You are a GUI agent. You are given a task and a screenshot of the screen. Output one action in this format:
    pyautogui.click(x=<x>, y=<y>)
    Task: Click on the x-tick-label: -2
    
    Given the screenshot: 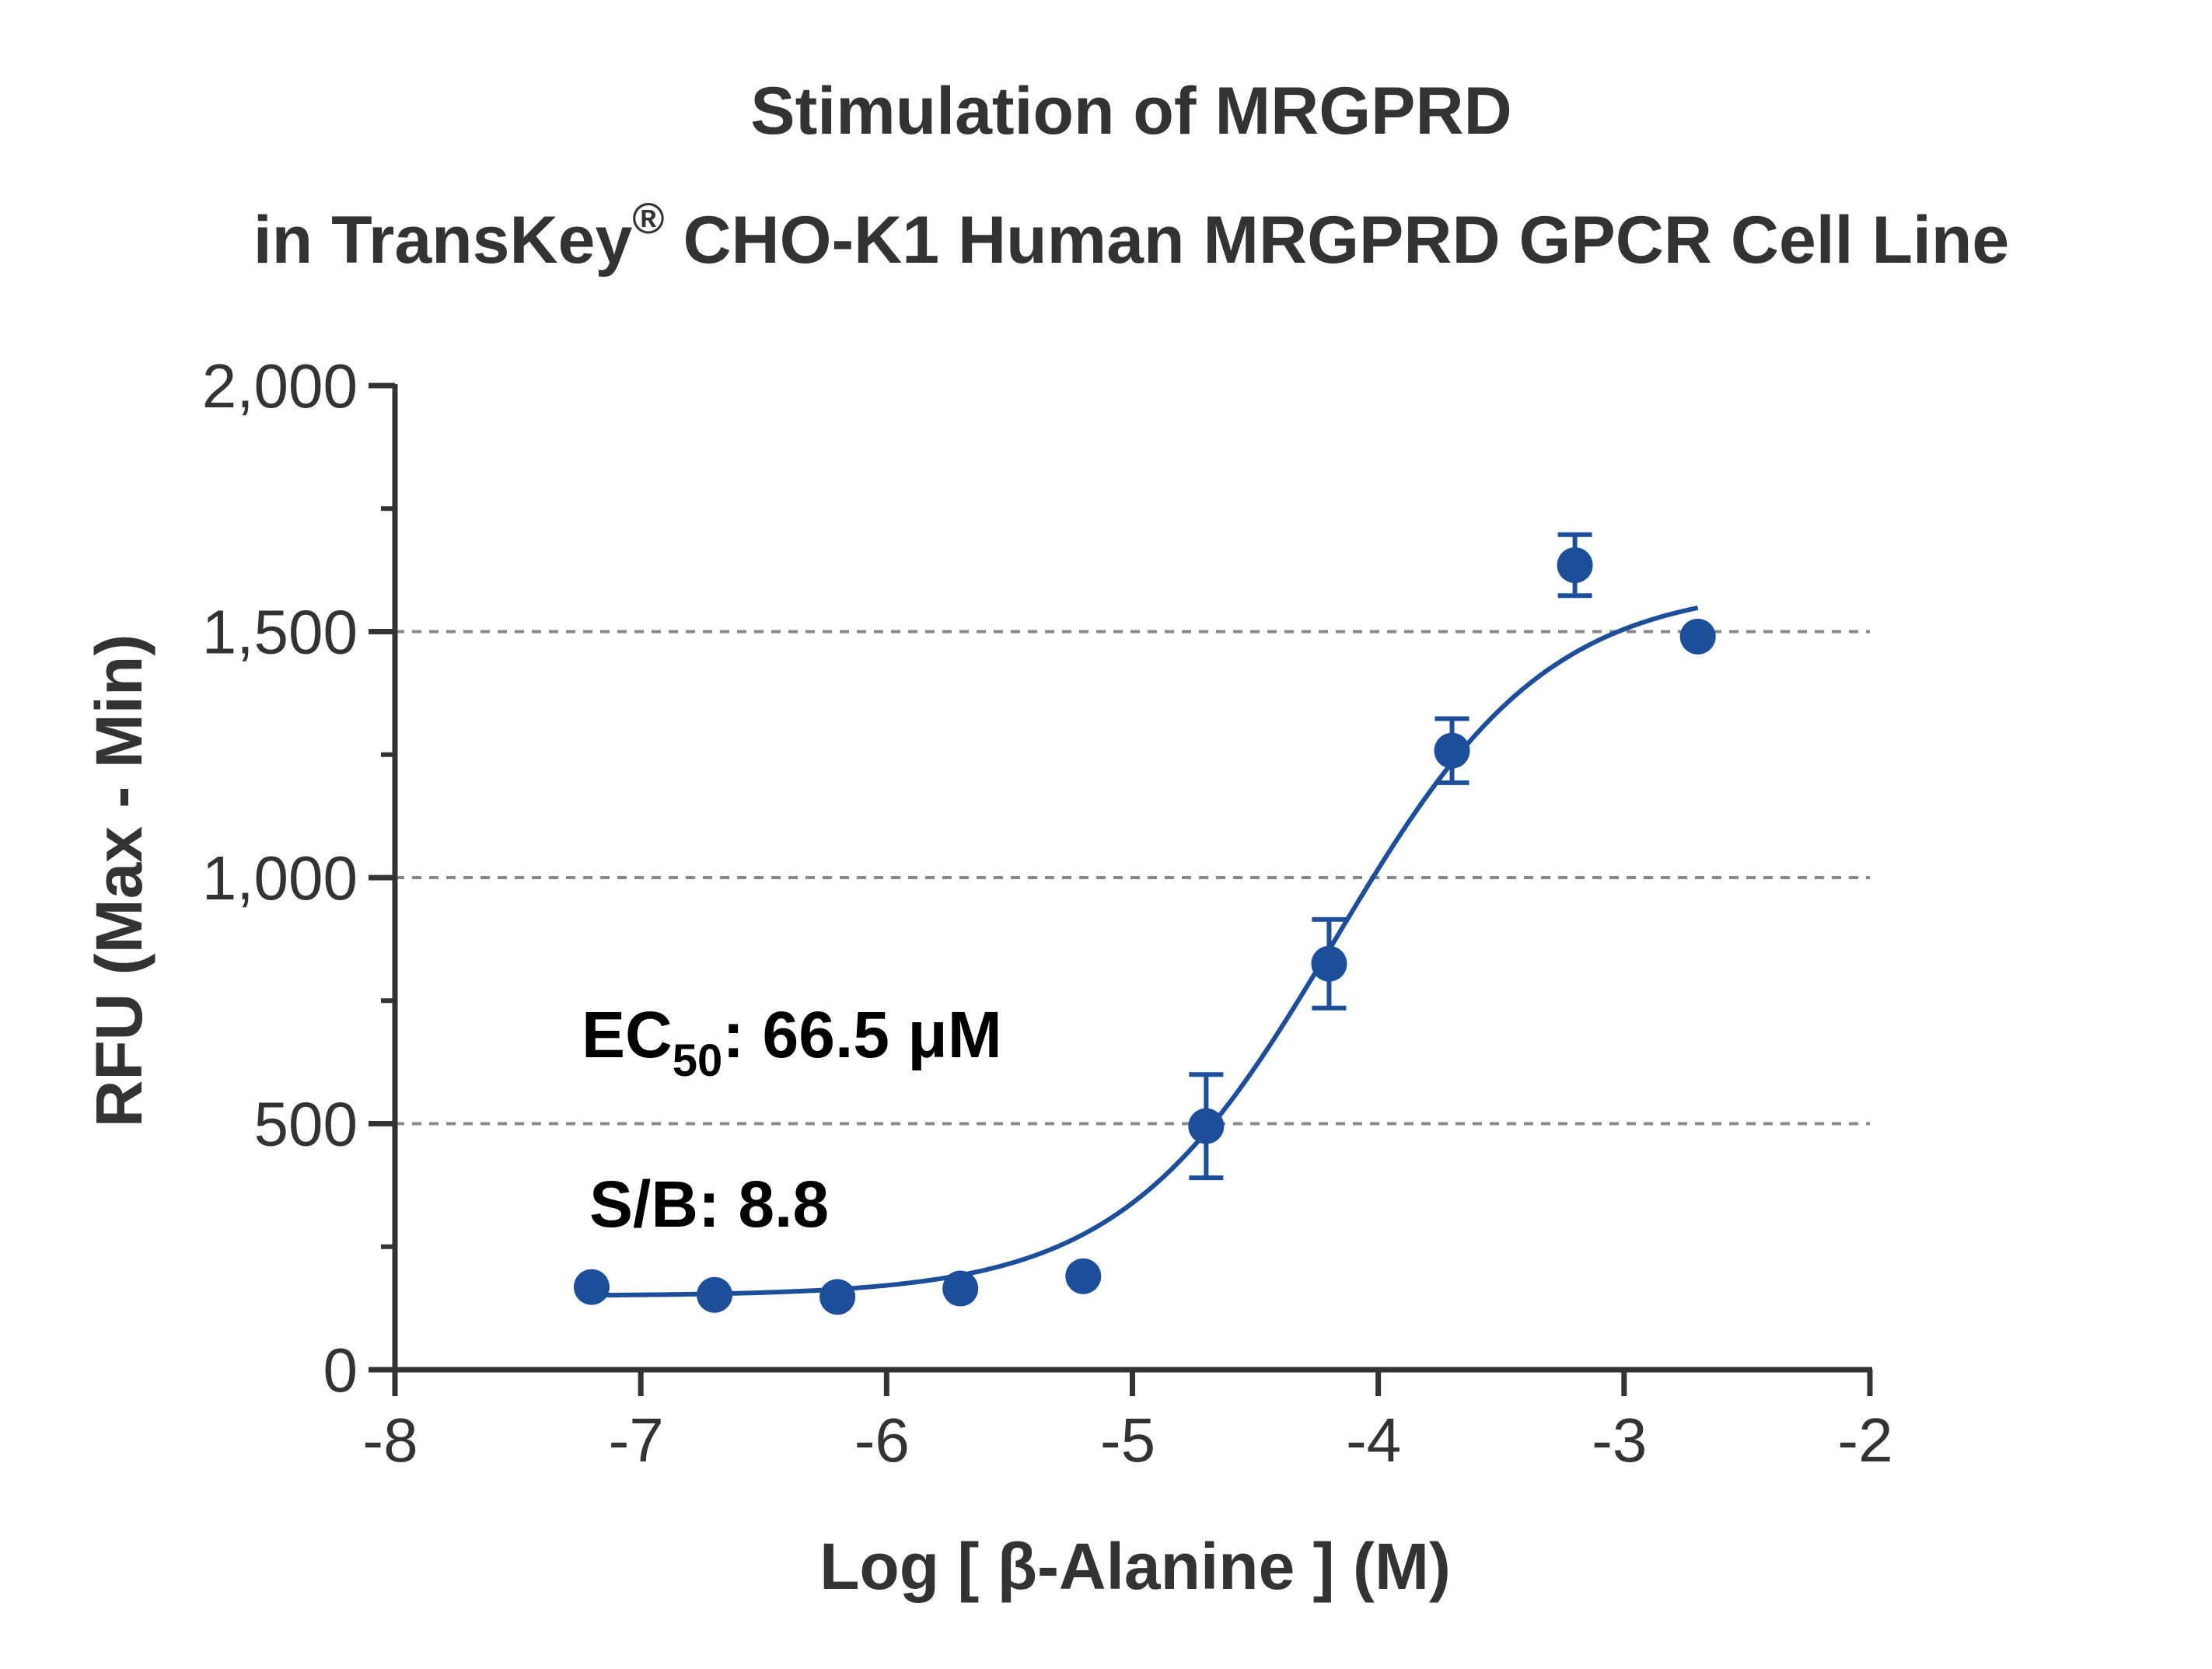 What is the action you would take?
    pyautogui.click(x=1864, y=1440)
    